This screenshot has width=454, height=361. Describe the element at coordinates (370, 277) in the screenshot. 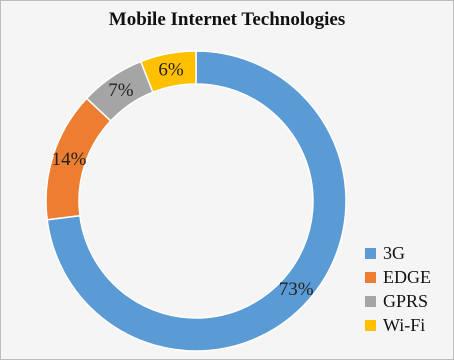

I see `legend-swatch-edge` at that location.